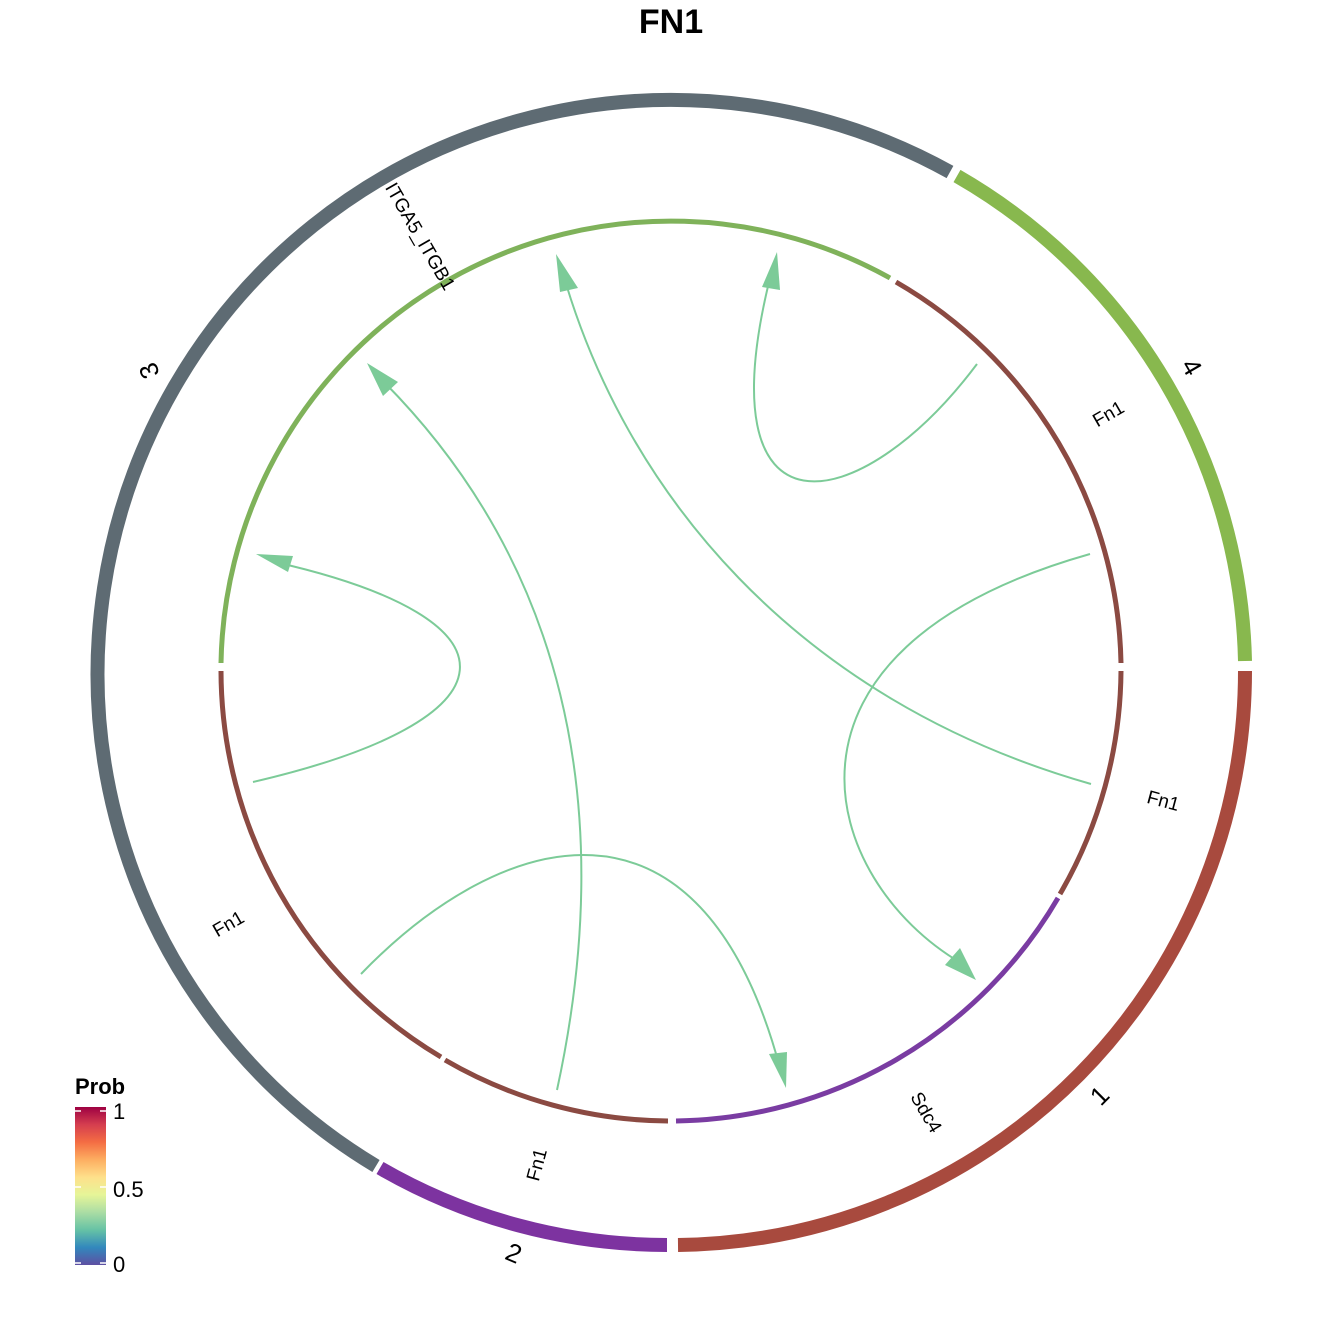 Image resolution: width=1344 pixels, height=1344 pixels. What do you see at coordinates (1009, 471) in the screenshot?
I see `gene-arc-4-fn1` at bounding box center [1009, 471].